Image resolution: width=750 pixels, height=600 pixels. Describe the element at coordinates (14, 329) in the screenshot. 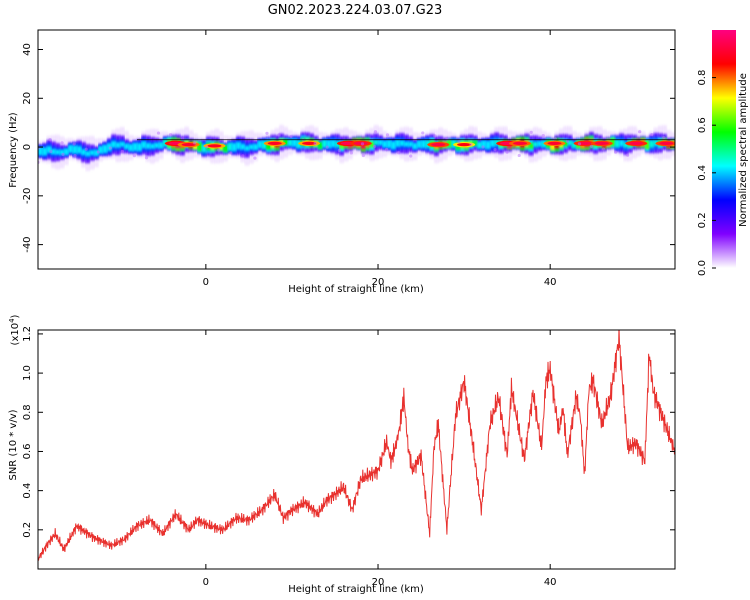

I see `snr-y-scale-factor: (x104)` at that location.